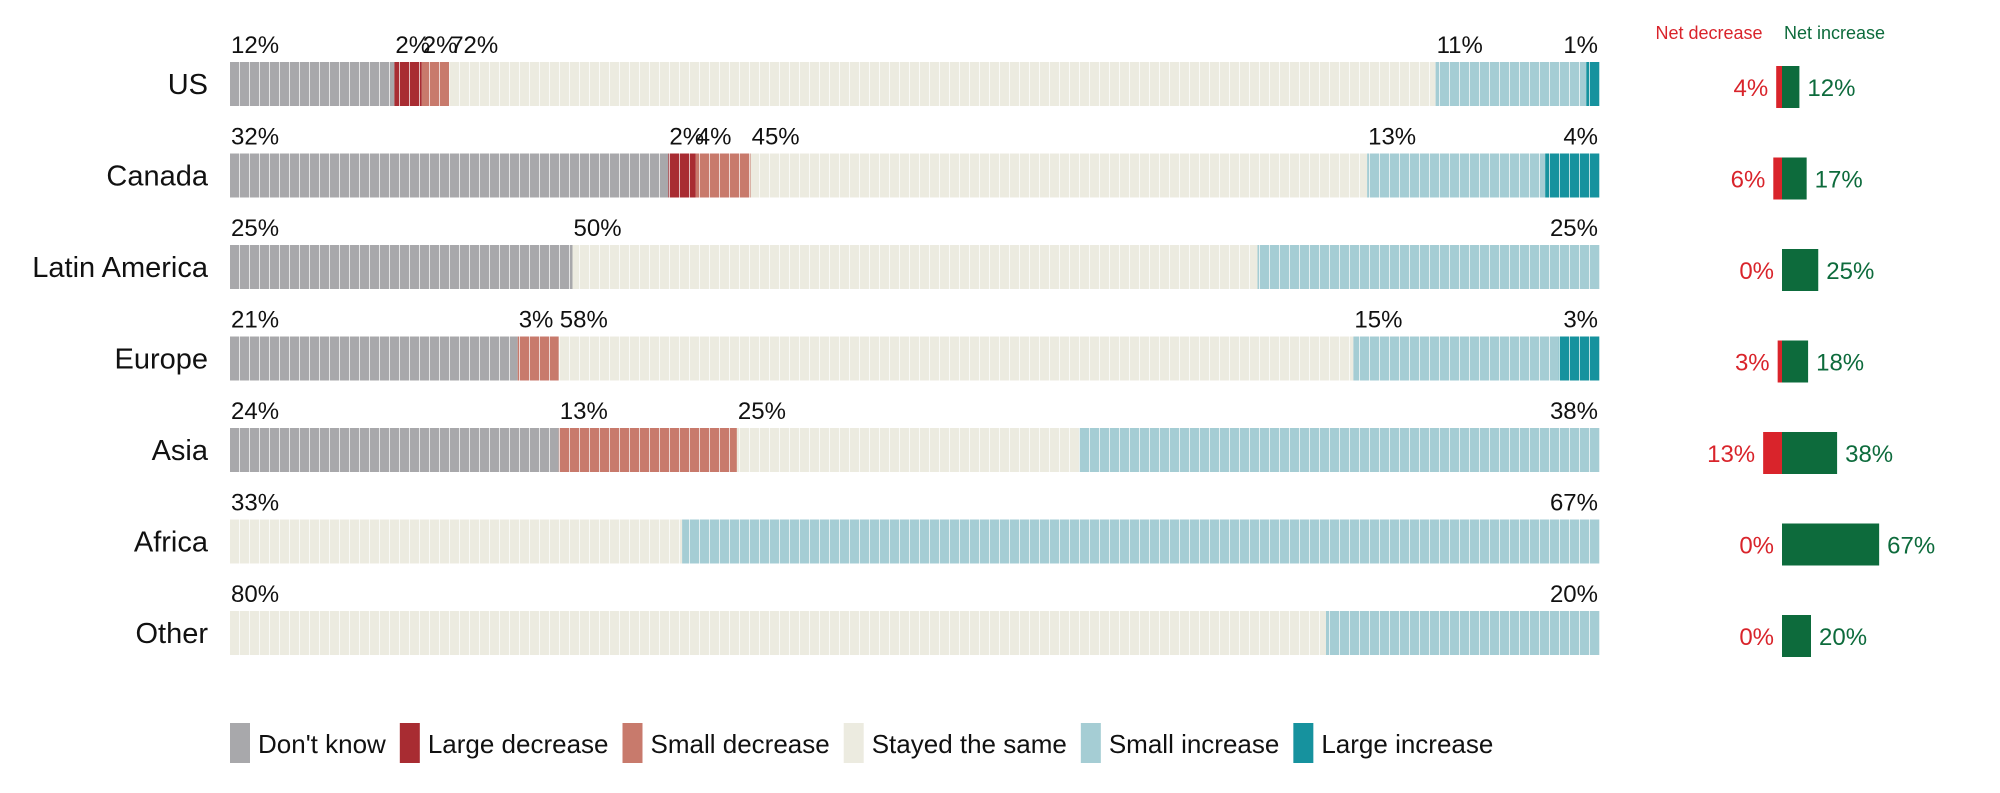 The height and width of the screenshot is (793, 2000). Describe the element at coordinates (255, 228) in the screenshot. I see `segment-label-latin-america-don-t-know: 25%` at that location.